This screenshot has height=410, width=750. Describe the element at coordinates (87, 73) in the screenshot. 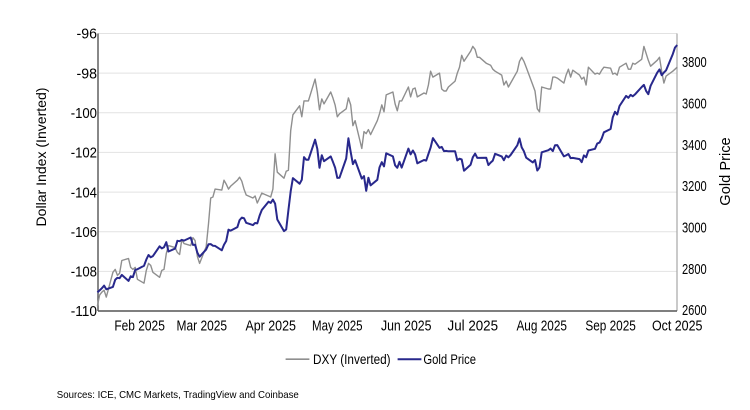

I see `svg-text: -98` at that location.